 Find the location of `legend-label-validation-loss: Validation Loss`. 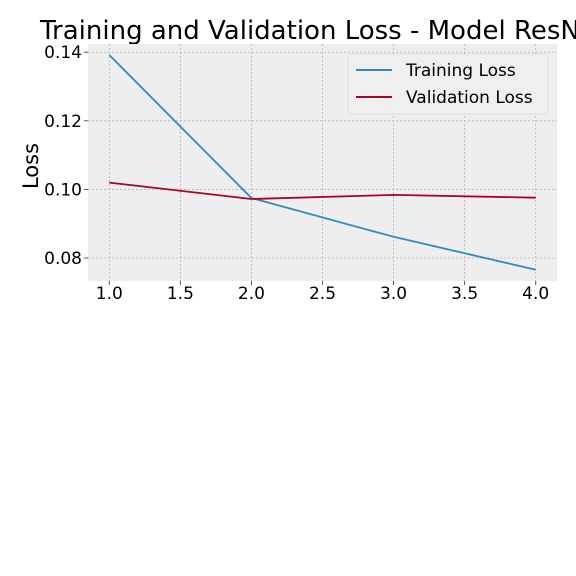

legend-label-validation-loss: Validation Loss is located at coordinates (469, 98).